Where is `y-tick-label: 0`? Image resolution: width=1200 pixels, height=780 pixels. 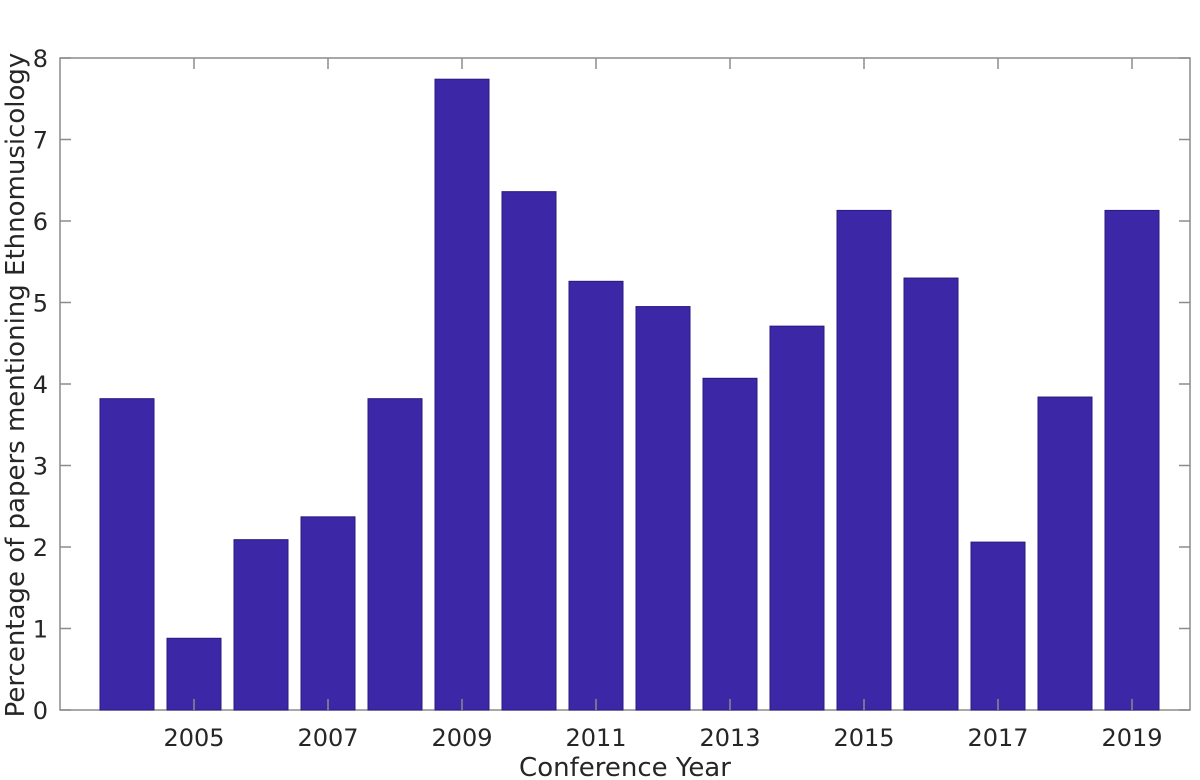 y-tick-label: 0 is located at coordinates (40, 711).